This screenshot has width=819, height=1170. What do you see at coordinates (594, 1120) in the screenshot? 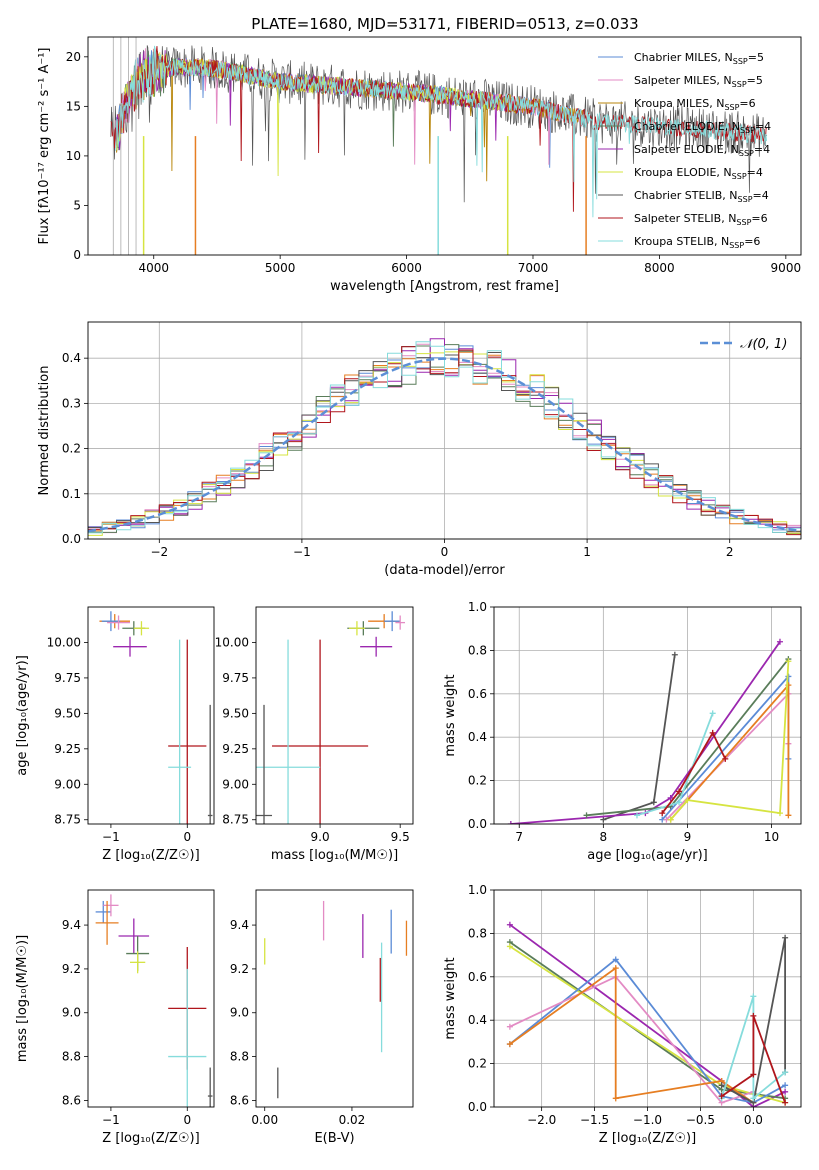
I see `x-tick-label: −1.5` at bounding box center [594, 1120].